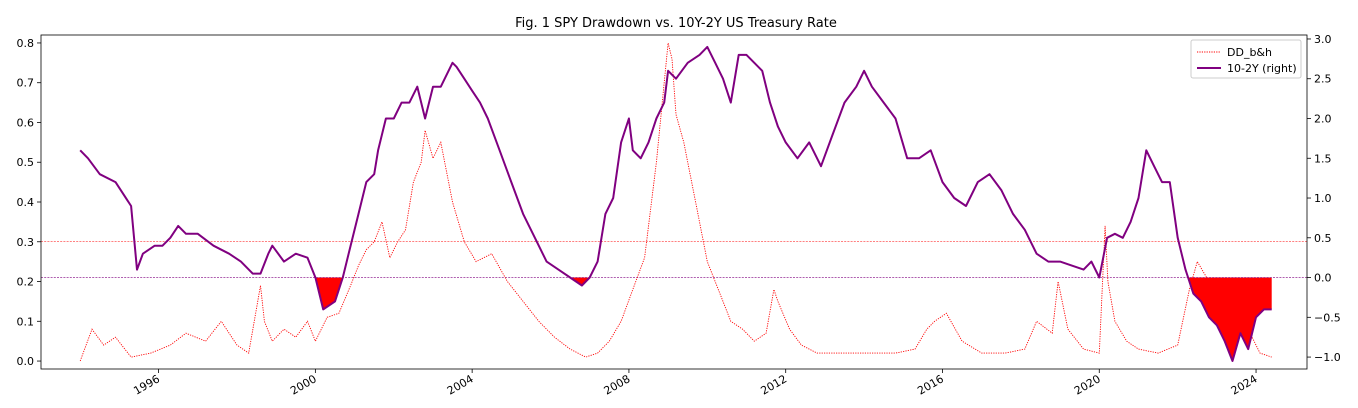 This screenshot has width=1358, height=408. I want to click on y2-tick-label: 0.5, so click(1323, 238).